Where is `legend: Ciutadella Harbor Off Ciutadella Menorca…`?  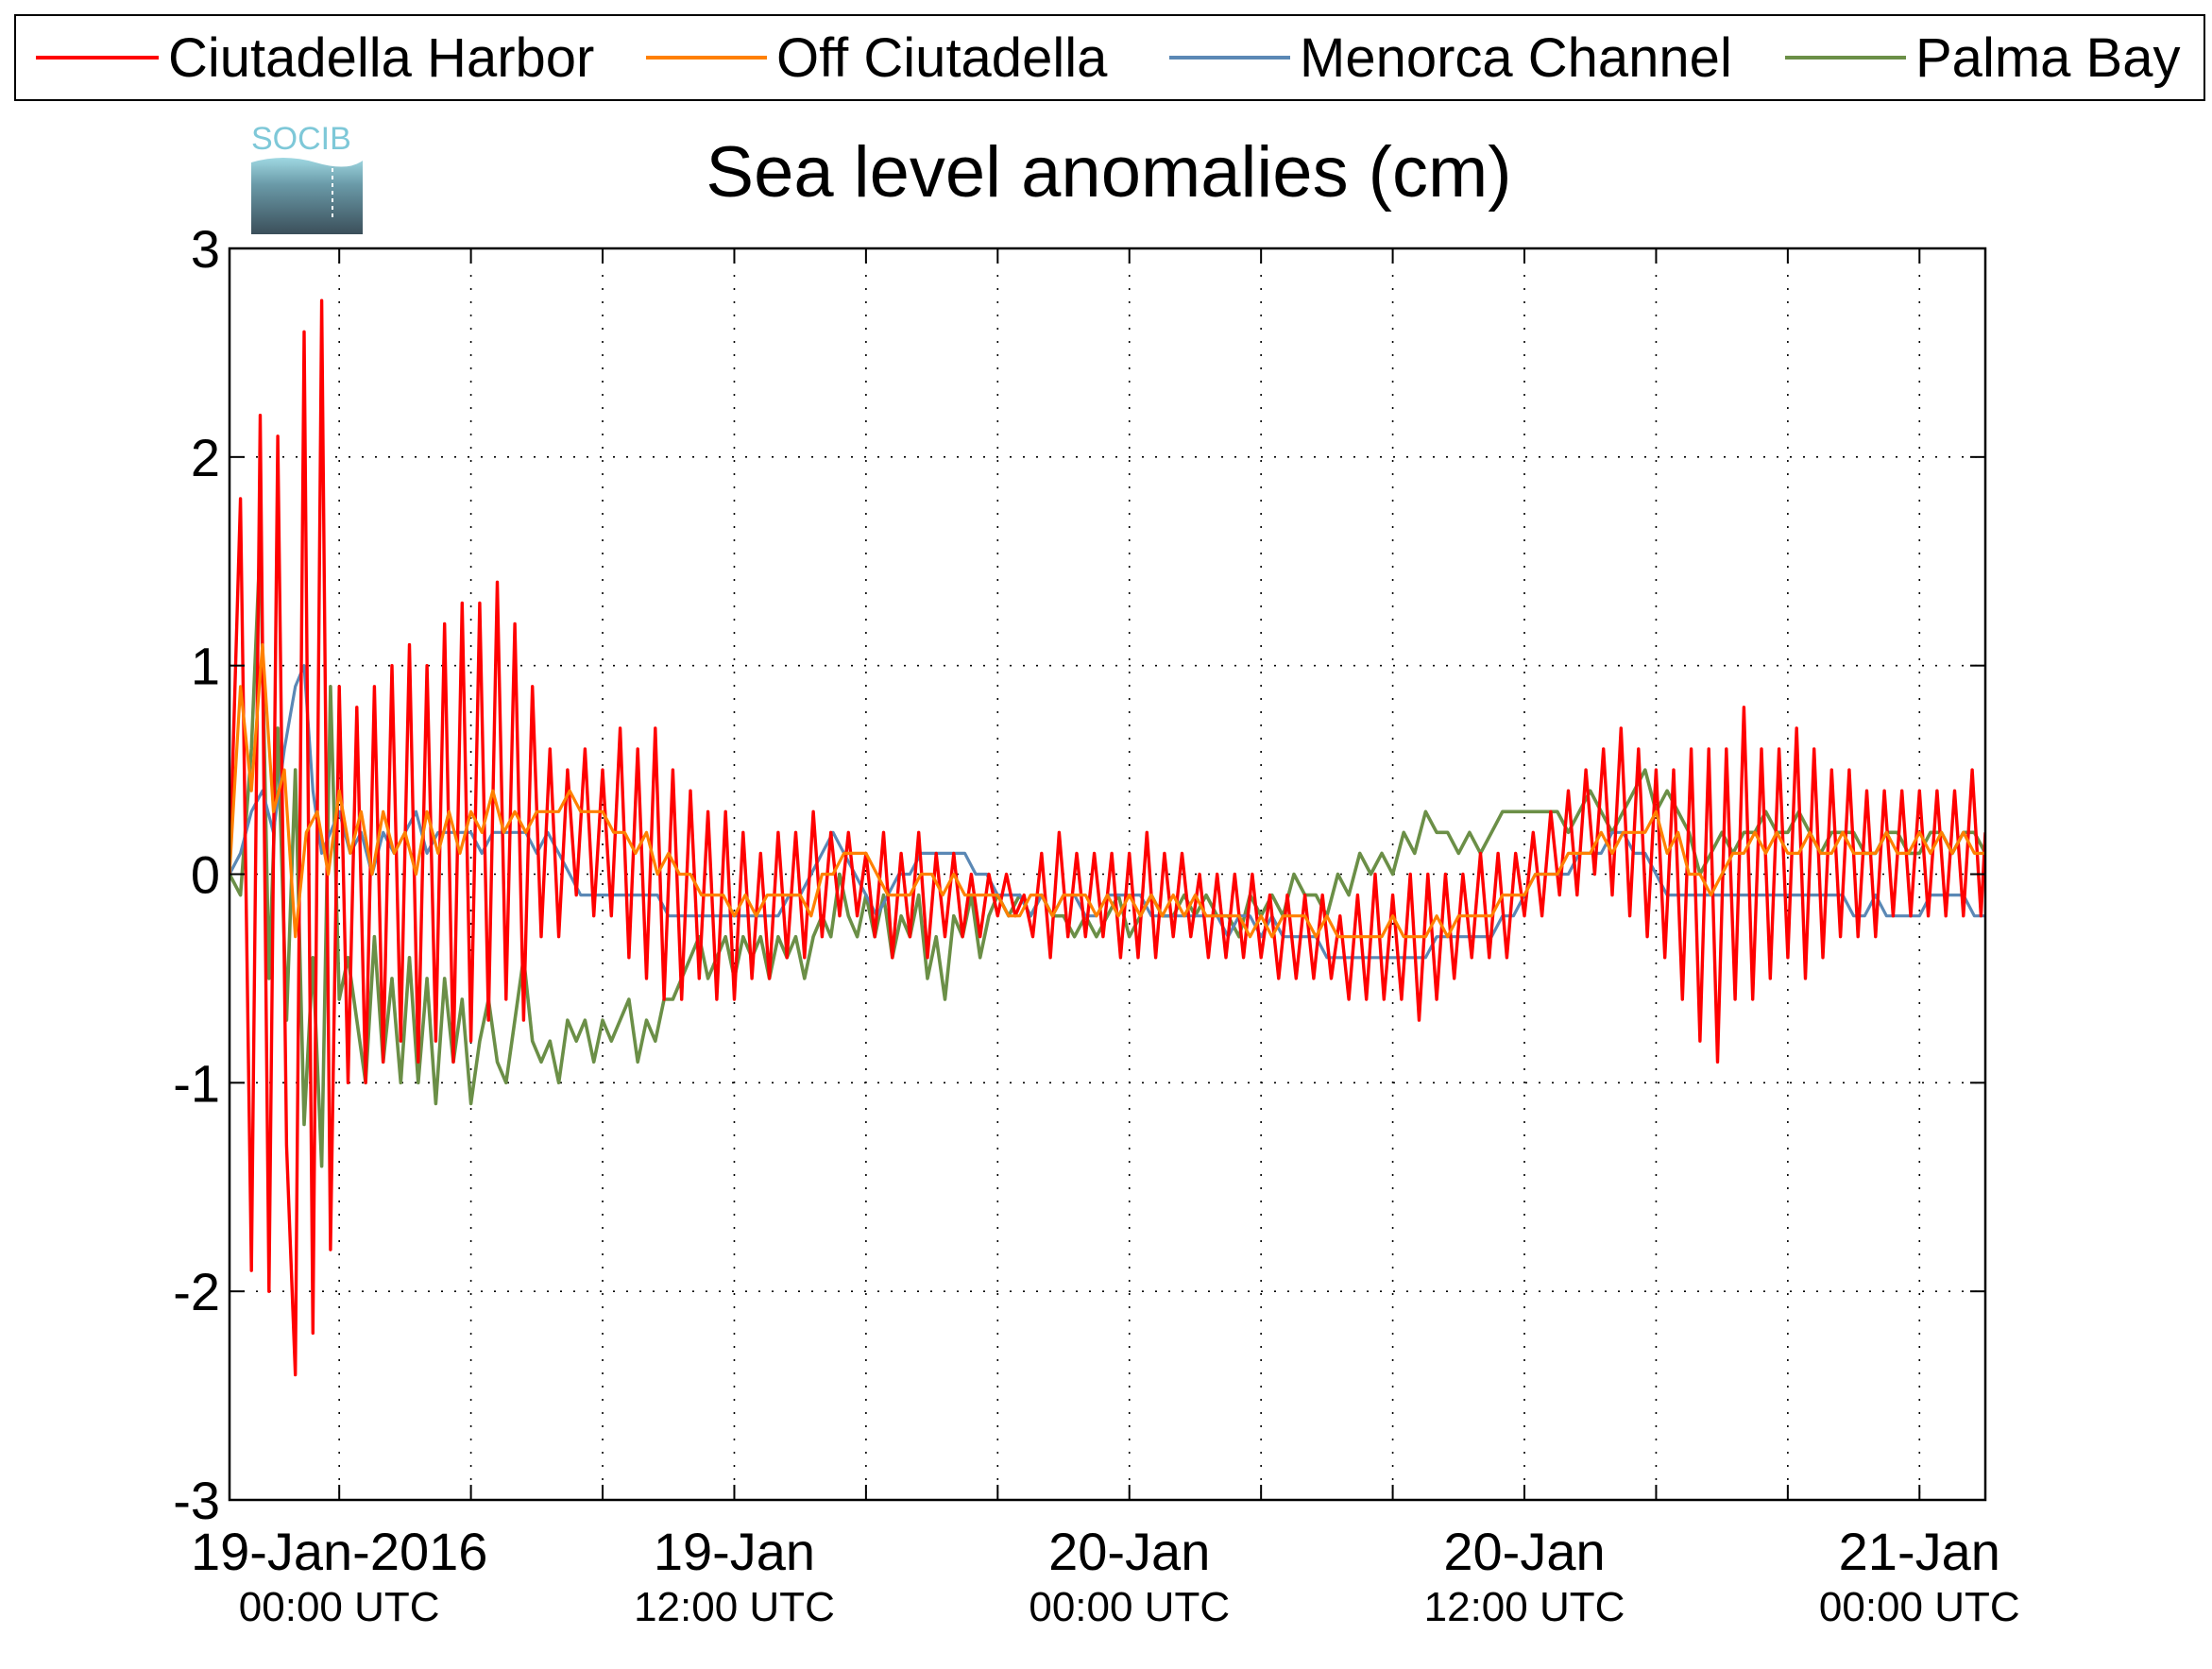 legend: Ciutadella Harbor Off Ciutadella Menorca… is located at coordinates (1109, 58).